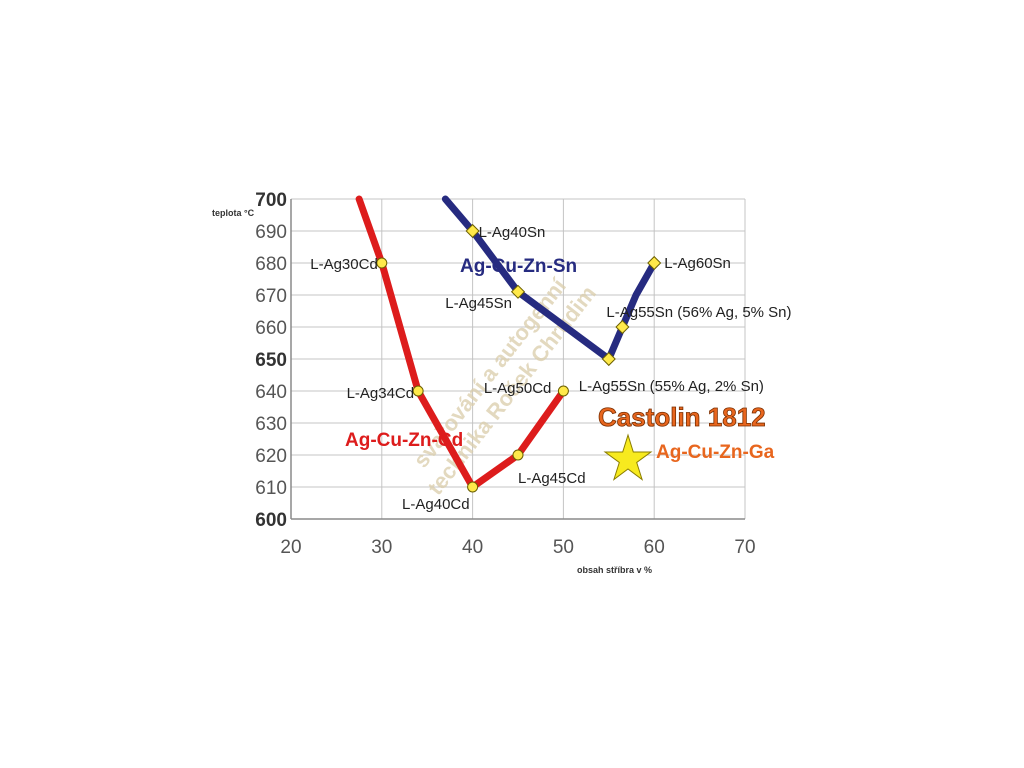 This screenshot has width=1024, height=768. I want to click on star-icon, so click(628, 457).